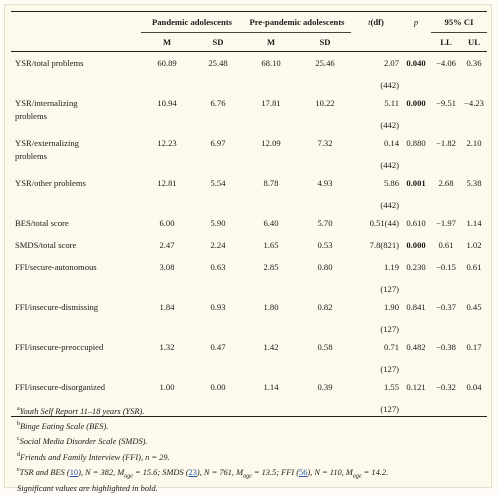 The width and height of the screenshot is (498, 495). What do you see at coordinates (167, 307) in the screenshot?
I see `cell-m1: 1.84` at bounding box center [167, 307].